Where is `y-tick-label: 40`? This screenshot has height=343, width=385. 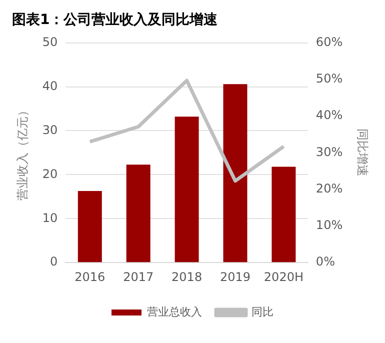
y-tick-label: 40 is located at coordinates (50, 85).